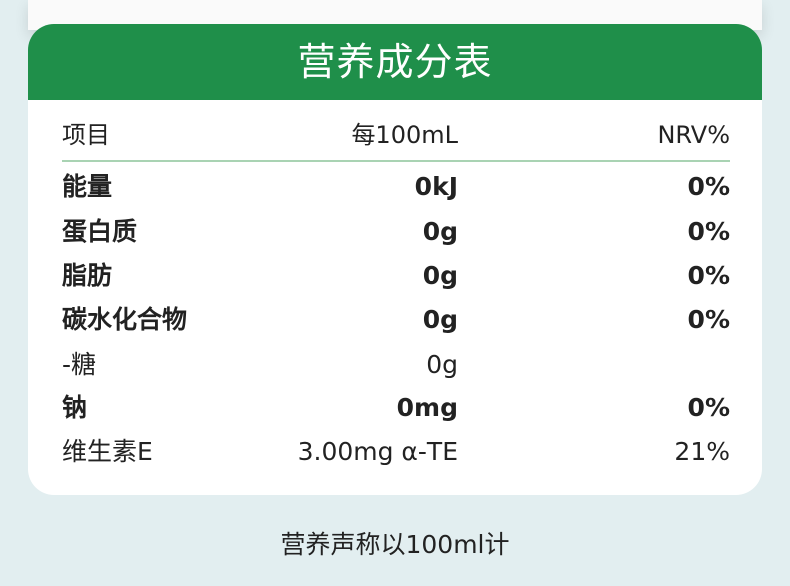 This screenshot has height=586, width=790. I want to click on table-row: 能量 0kJ 0%, so click(396, 187).